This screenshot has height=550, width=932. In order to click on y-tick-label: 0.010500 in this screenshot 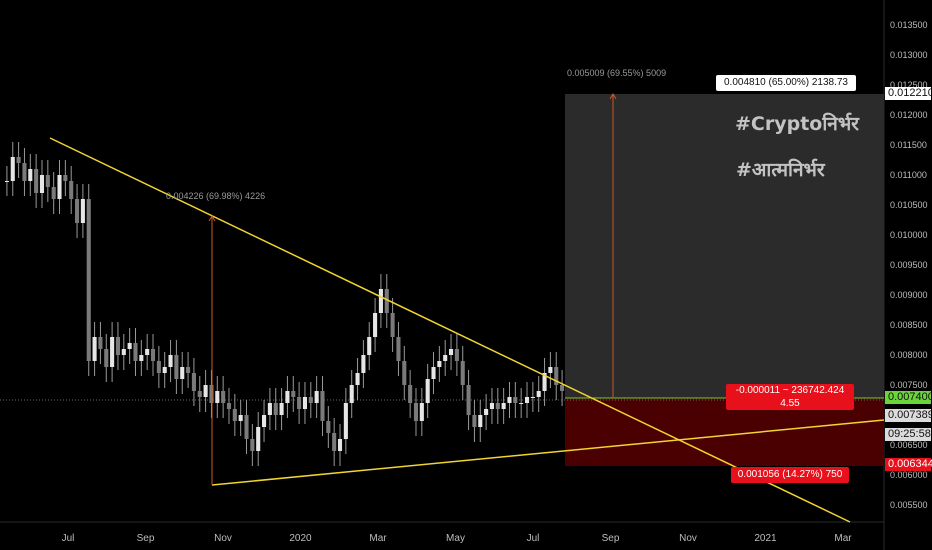, I will do `click(909, 205)`.